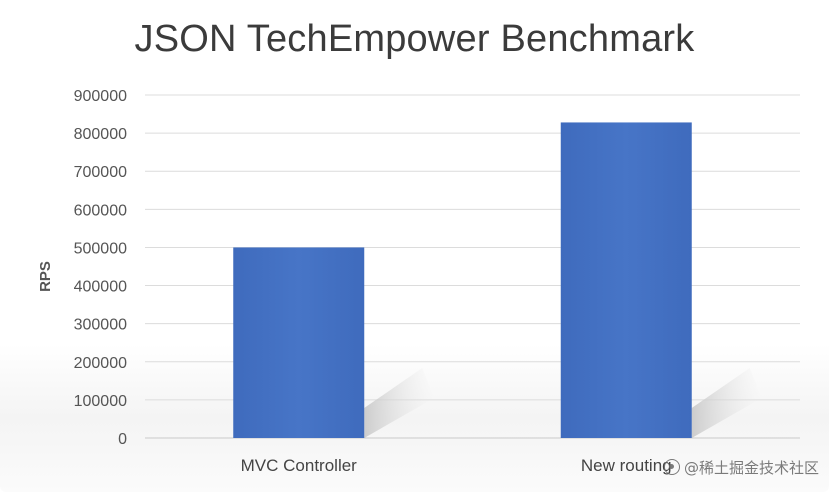 This screenshot has width=829, height=492. Describe the element at coordinates (100, 287) in the screenshot. I see `y-tick-label: 400000` at that location.